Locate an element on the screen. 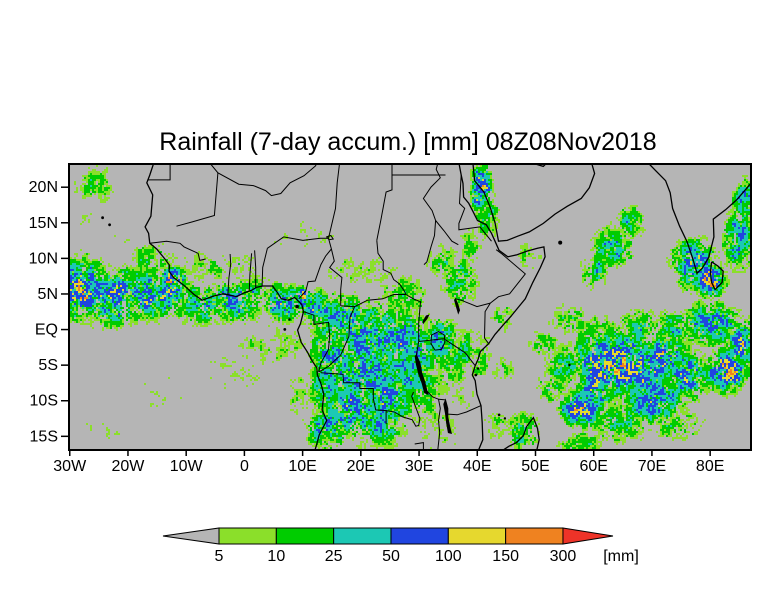  colorbar-tick-label: 100 is located at coordinates (448, 556).